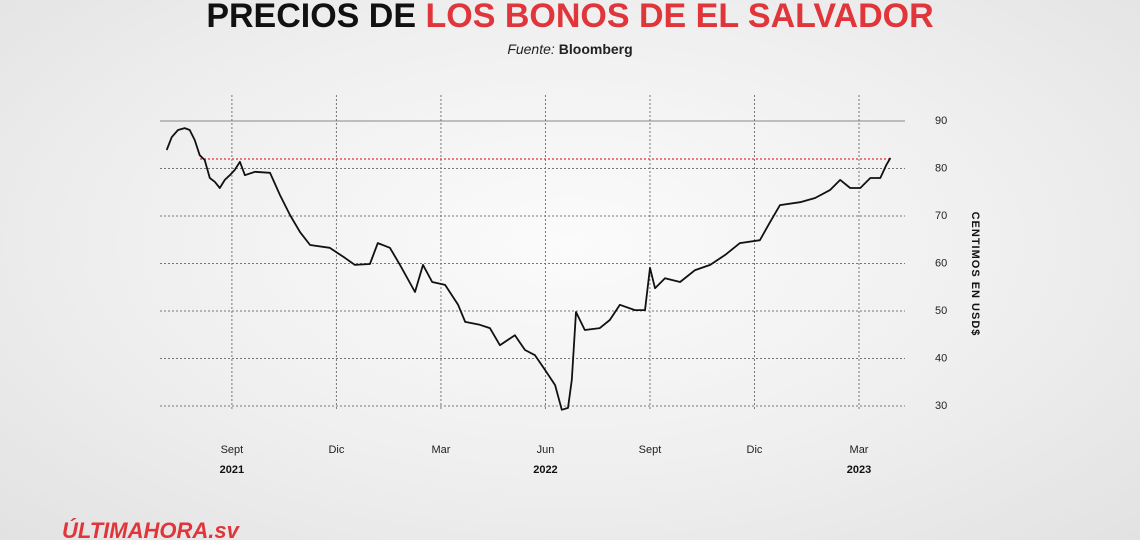 The image size is (1140, 540). What do you see at coordinates (546, 450) in the screenshot?
I see `x-tick-label: Jun` at bounding box center [546, 450].